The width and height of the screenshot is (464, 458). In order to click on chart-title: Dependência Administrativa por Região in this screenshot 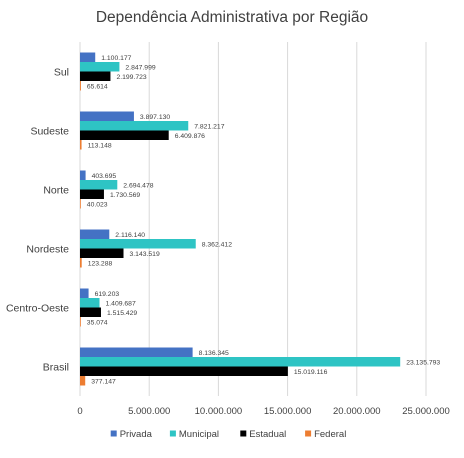, I will do `click(232, 17)`.